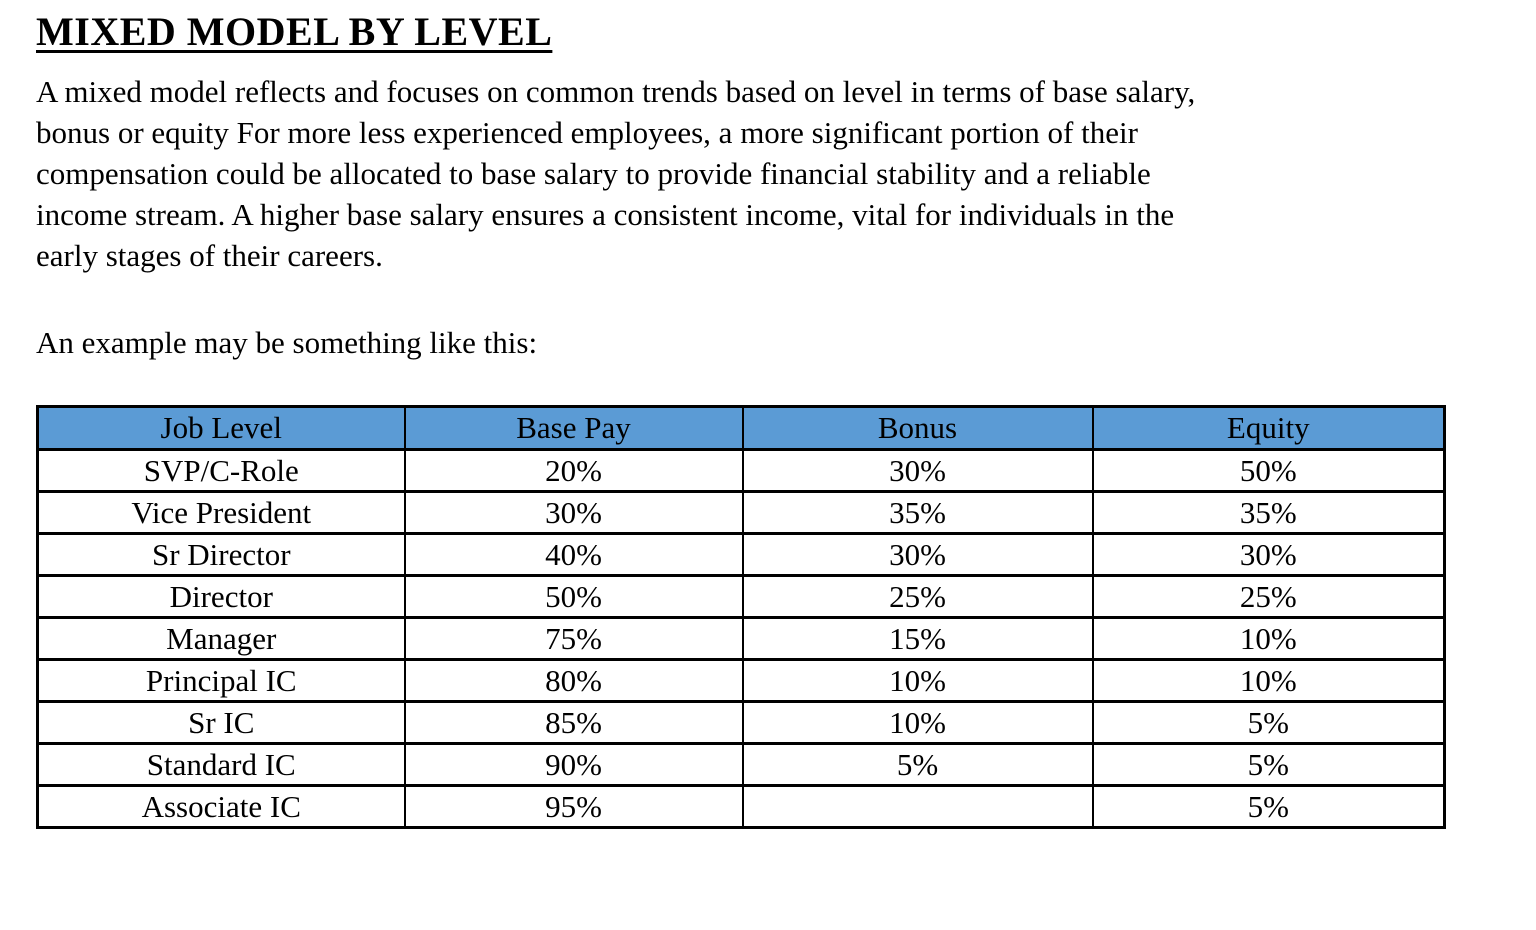 The image size is (1536, 930). What do you see at coordinates (221, 638) in the screenshot?
I see `job-level-cell: Manager` at bounding box center [221, 638].